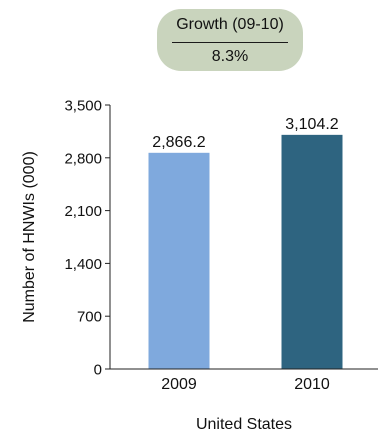 This screenshot has height=433, width=387. I want to click on y-tick-label: 0, so click(98, 370).